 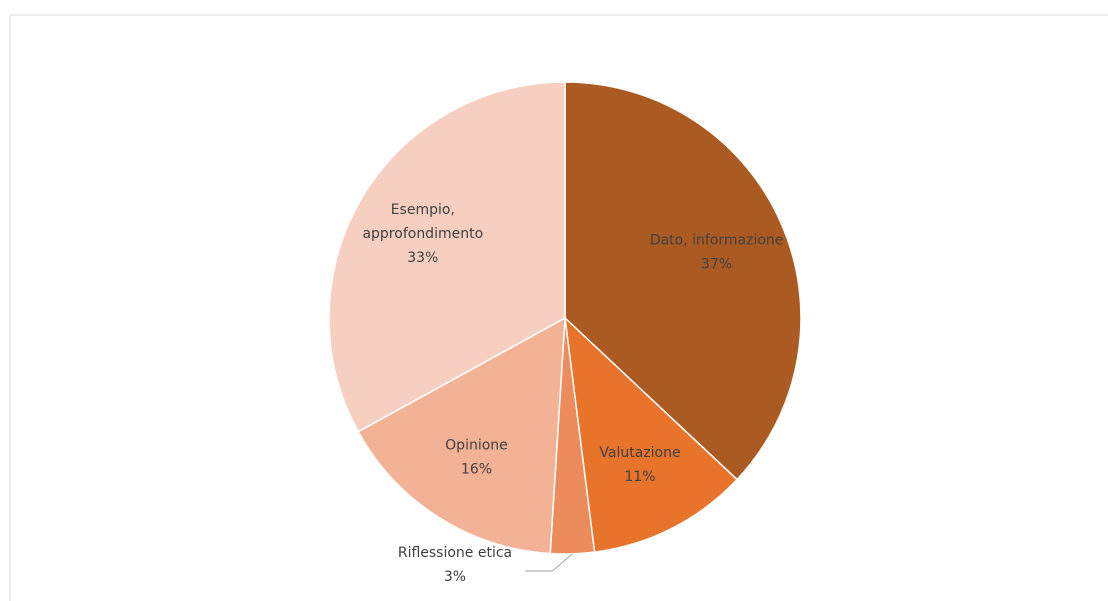 What do you see at coordinates (639, 477) in the screenshot?
I see `slice-value-label: 11%` at bounding box center [639, 477].